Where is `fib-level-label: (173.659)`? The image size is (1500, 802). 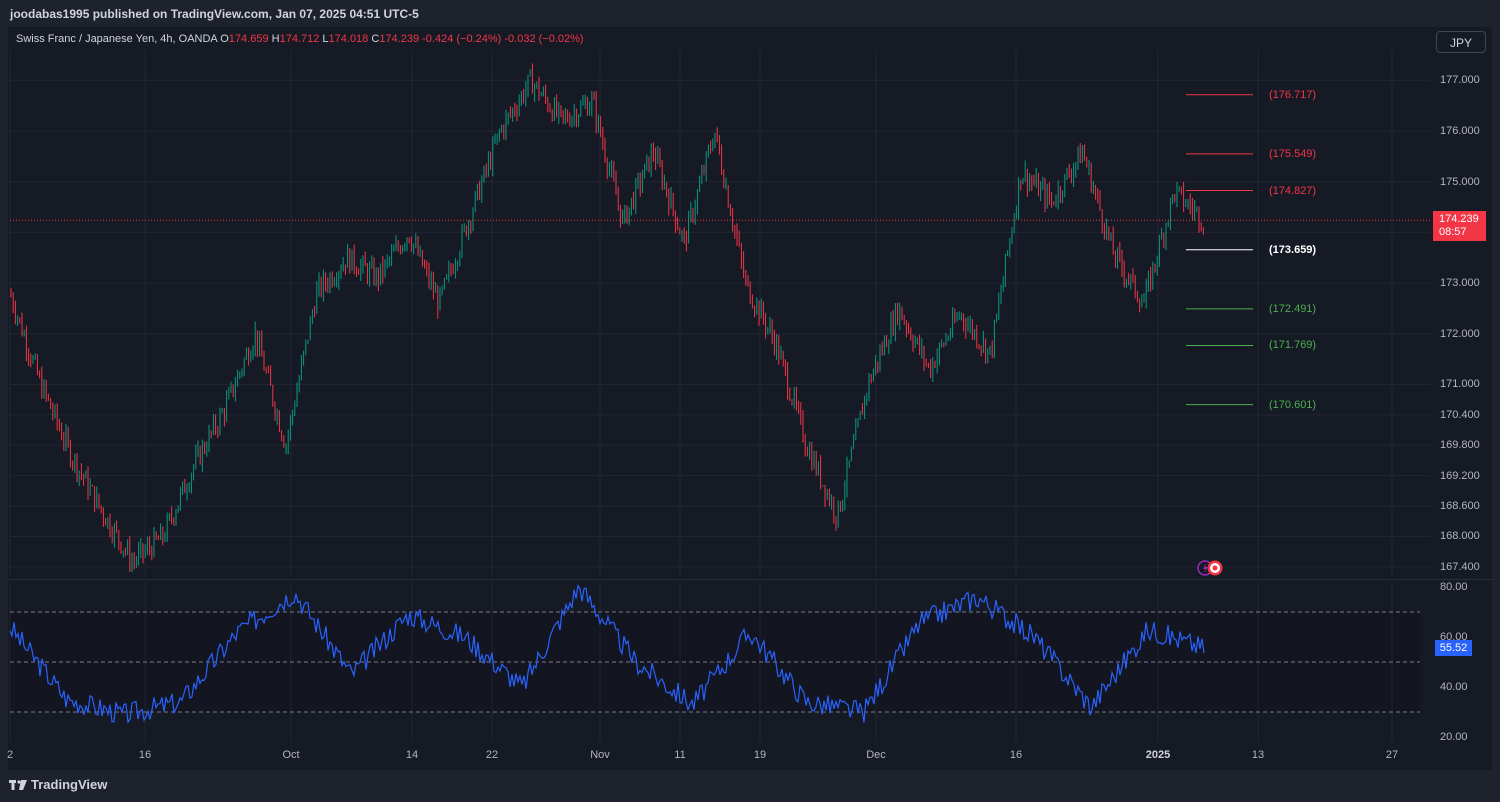 fib-level-label: (173.659) is located at coordinates (1293, 249).